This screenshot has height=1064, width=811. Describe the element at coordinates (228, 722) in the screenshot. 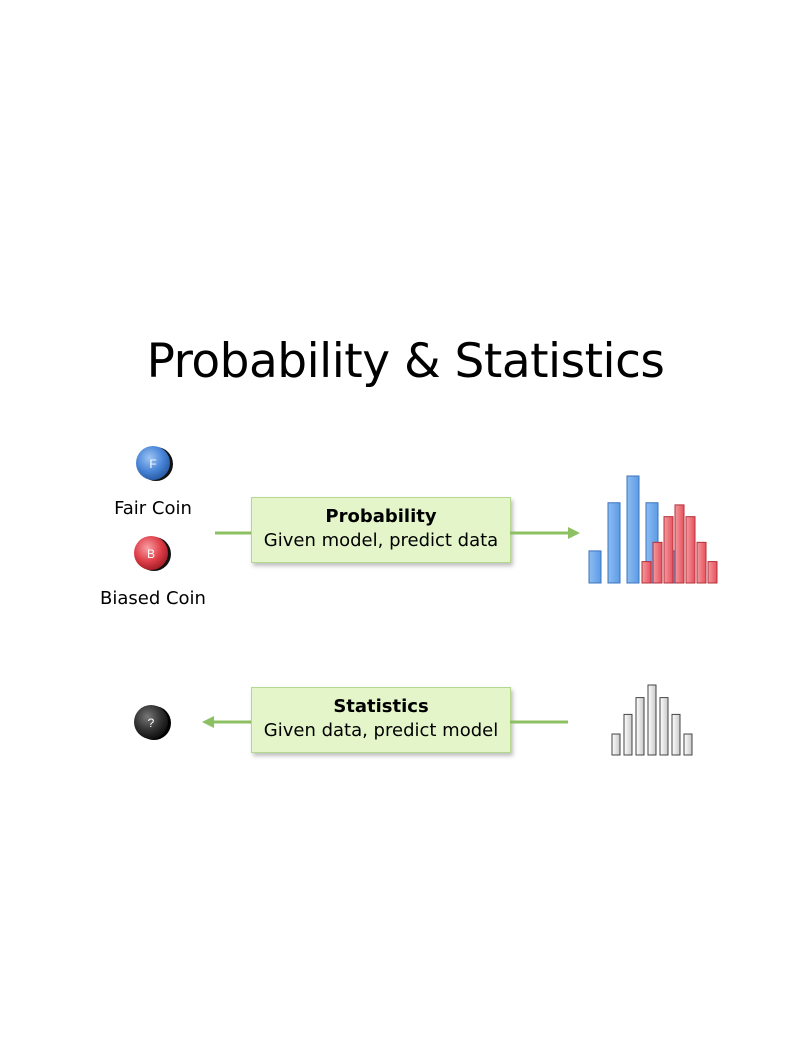

I see `statistics-arrow-icon` at that location.